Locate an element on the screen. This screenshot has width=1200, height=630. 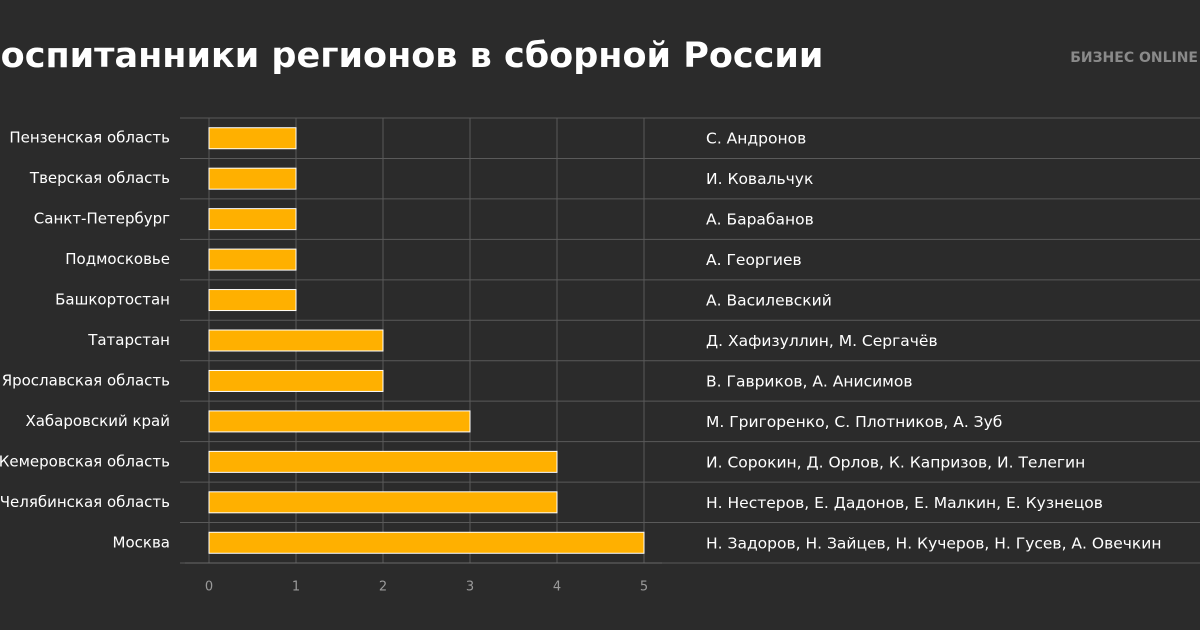
annotation: С. Андронов is located at coordinates (756, 139).